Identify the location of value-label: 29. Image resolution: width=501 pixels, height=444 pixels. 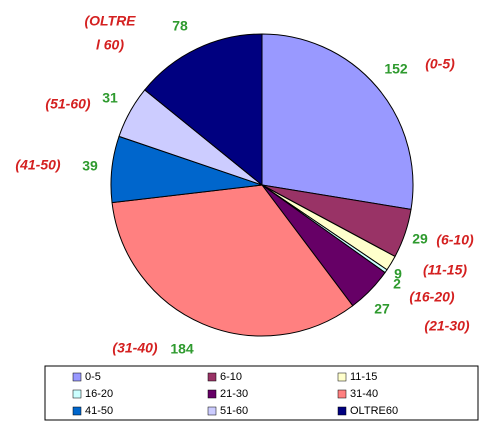
(420, 239).